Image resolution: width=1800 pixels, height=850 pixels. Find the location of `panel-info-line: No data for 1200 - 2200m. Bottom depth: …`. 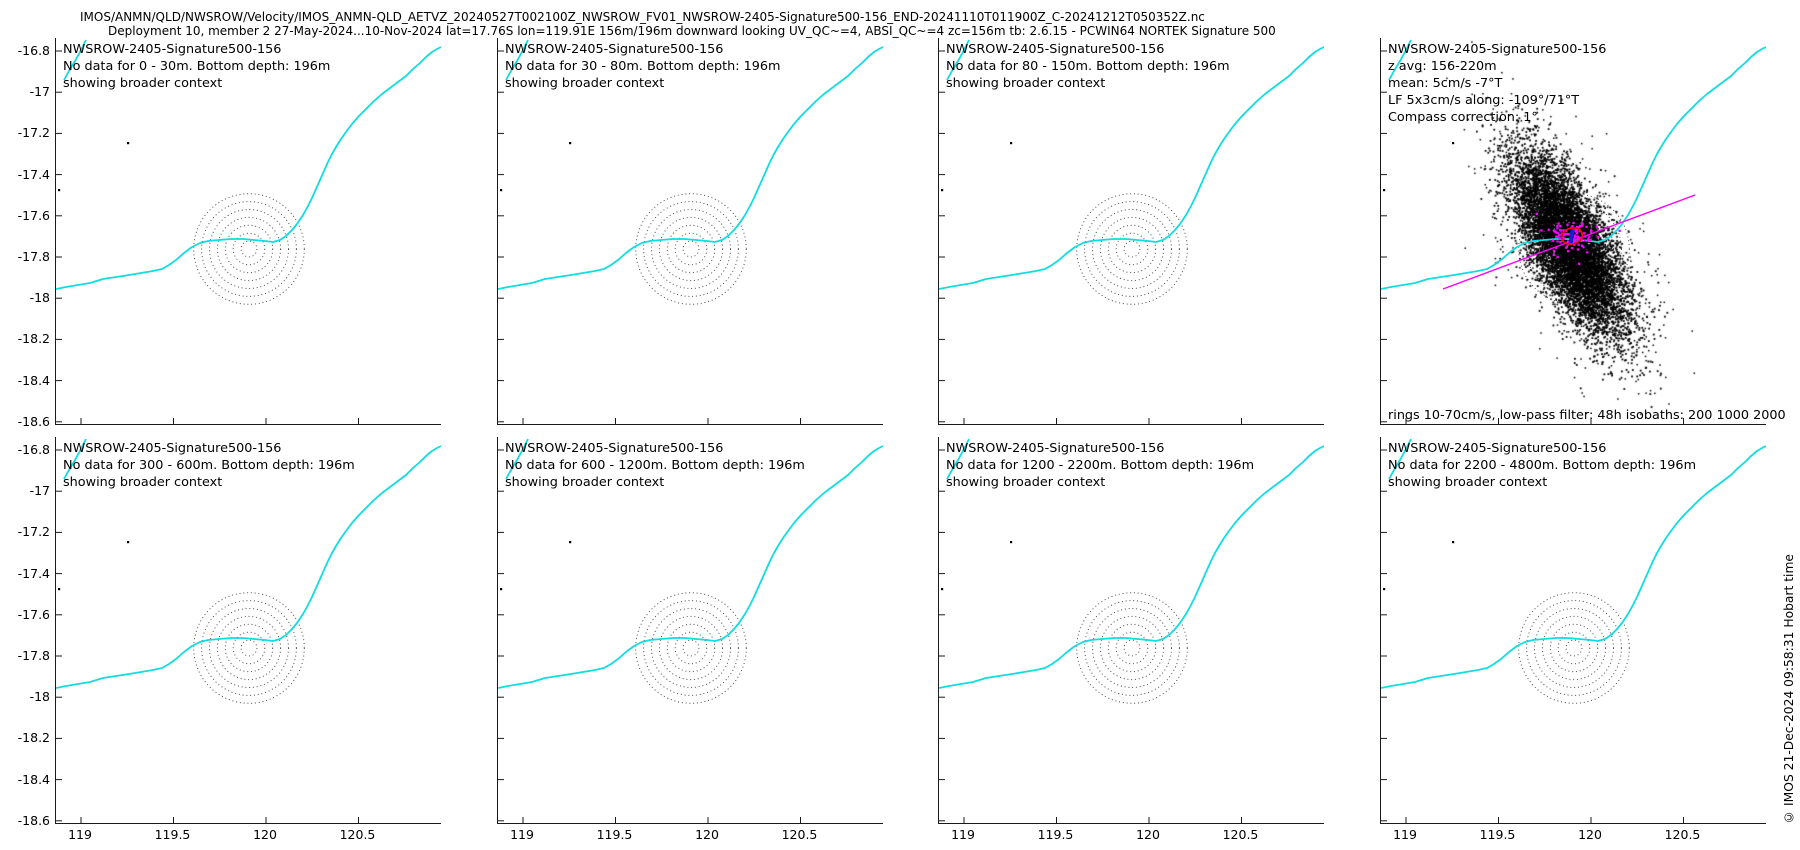

panel-info-line: No data for 1200 - 2200m. Bottom depth: … is located at coordinates (1100, 465).